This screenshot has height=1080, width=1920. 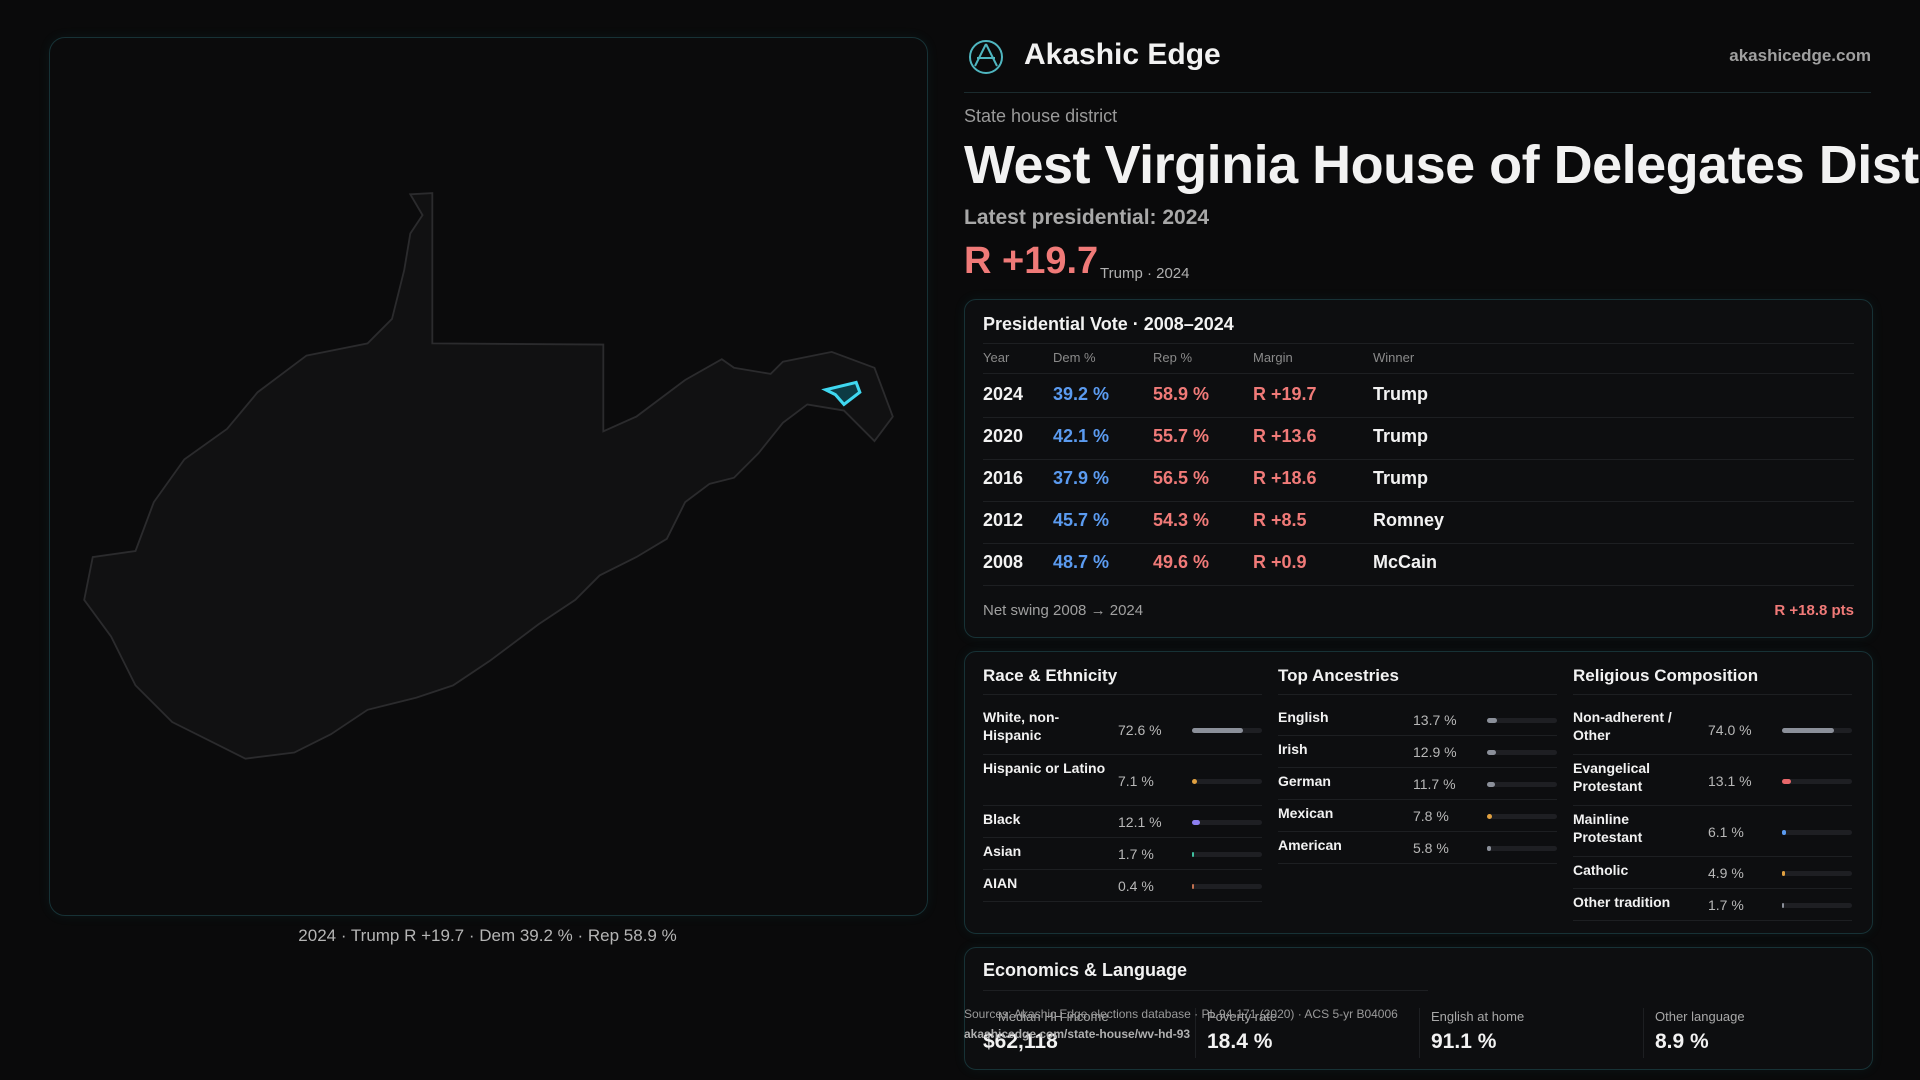 I want to click on cell: 56.5 %, so click(x=1181, y=478).